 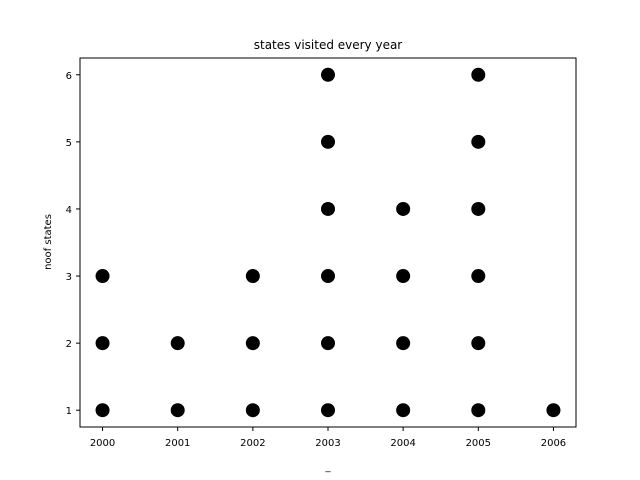 What do you see at coordinates (69, 277) in the screenshot?
I see `y-tick-label: 3` at bounding box center [69, 277].